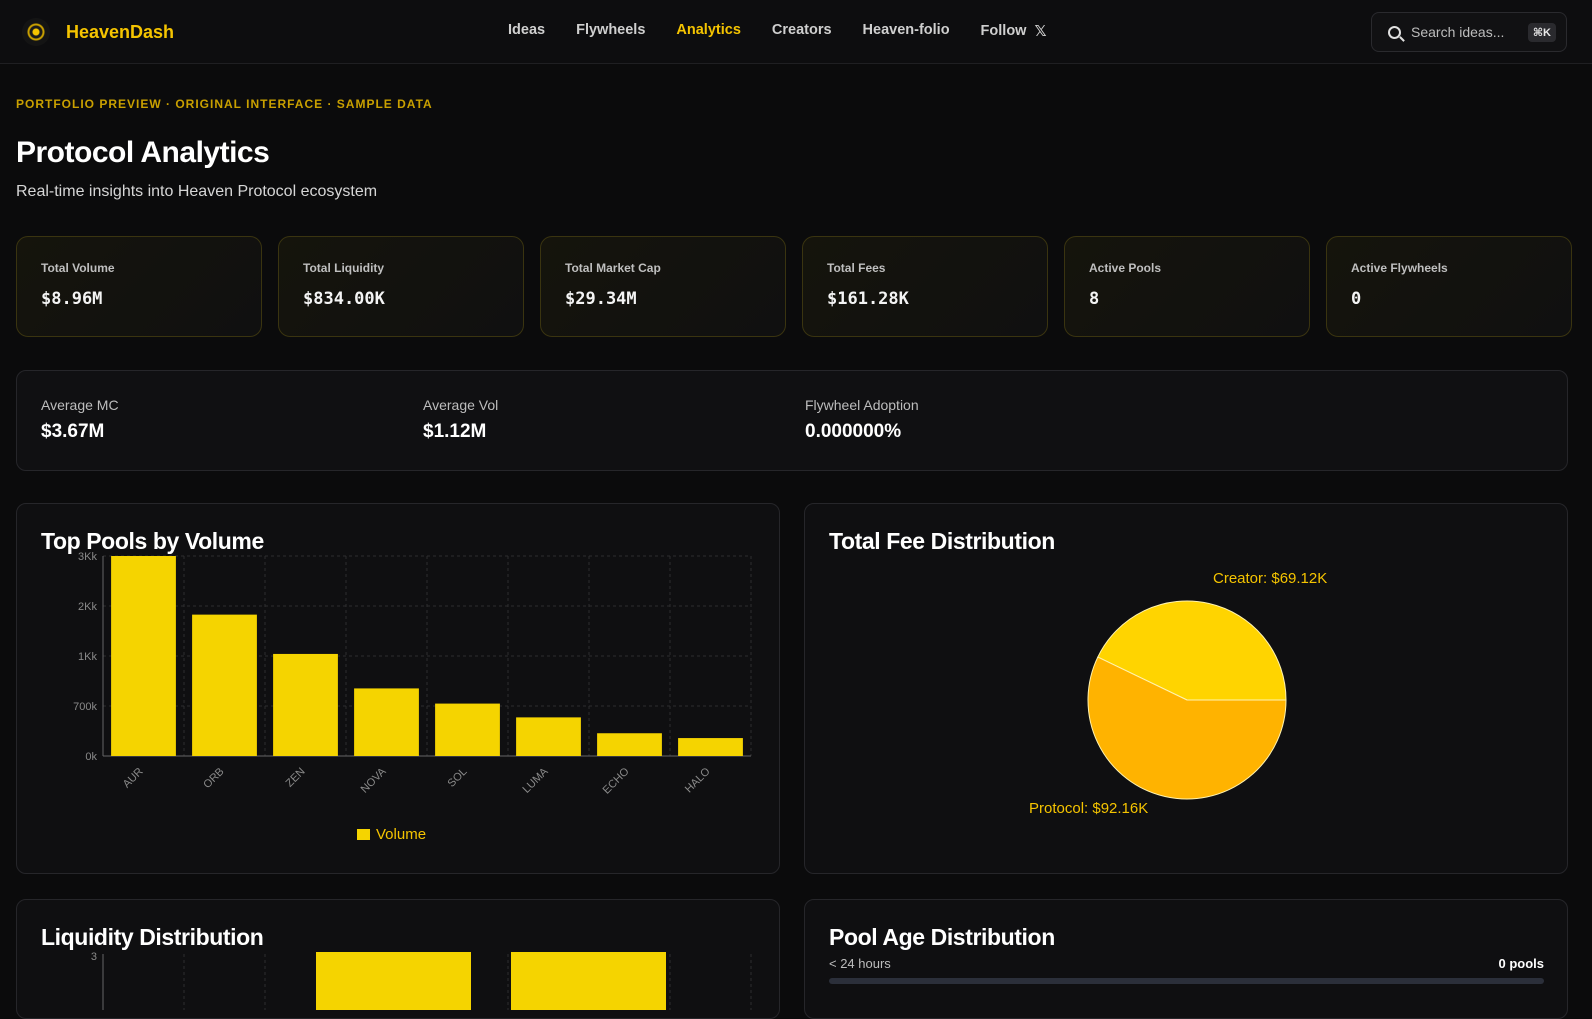 The height and width of the screenshot is (1019, 1592). Describe the element at coordinates (613, 268) in the screenshot. I see `stat-label: Total Market Cap` at that location.